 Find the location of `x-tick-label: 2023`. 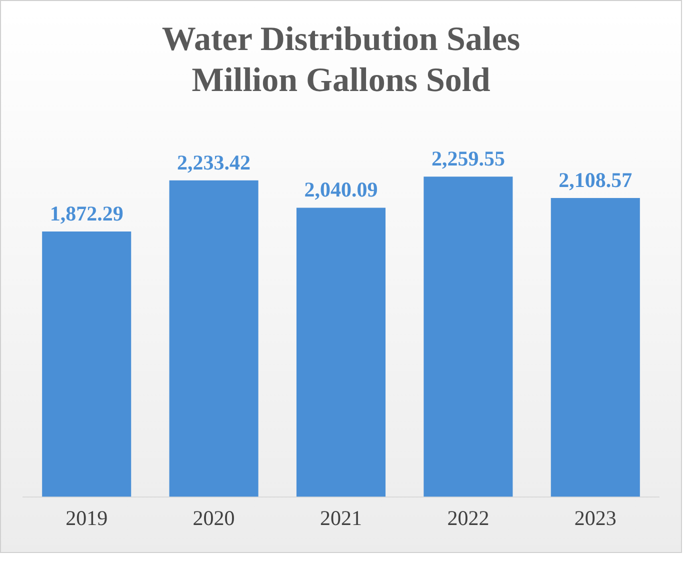

x-tick-label: 2023 is located at coordinates (595, 518).